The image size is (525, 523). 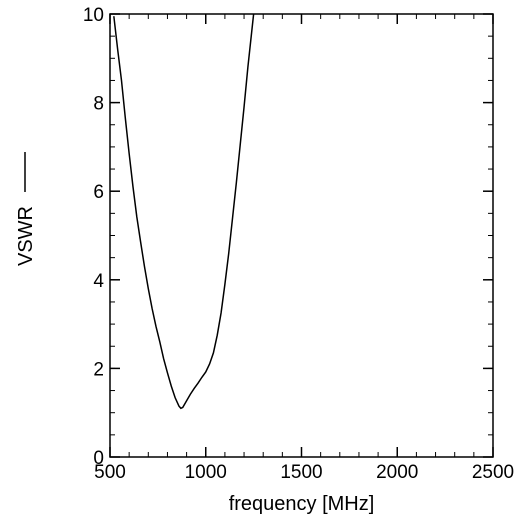 What do you see at coordinates (98, 192) in the screenshot?
I see `y-tick-label: 6` at bounding box center [98, 192].